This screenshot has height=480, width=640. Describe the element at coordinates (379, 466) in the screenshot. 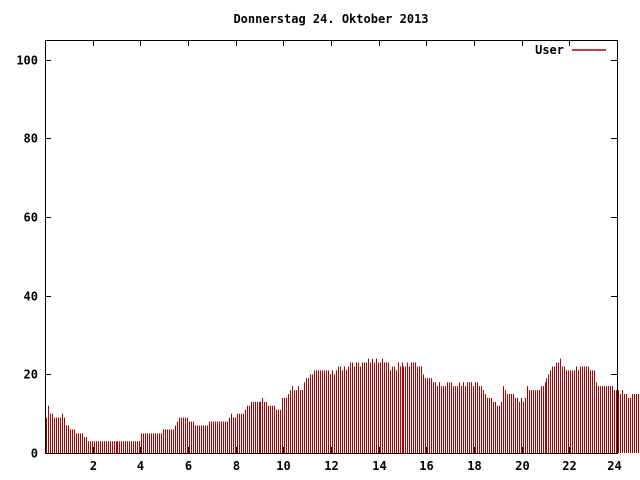

I see `x-tick-label: 14` at that location.